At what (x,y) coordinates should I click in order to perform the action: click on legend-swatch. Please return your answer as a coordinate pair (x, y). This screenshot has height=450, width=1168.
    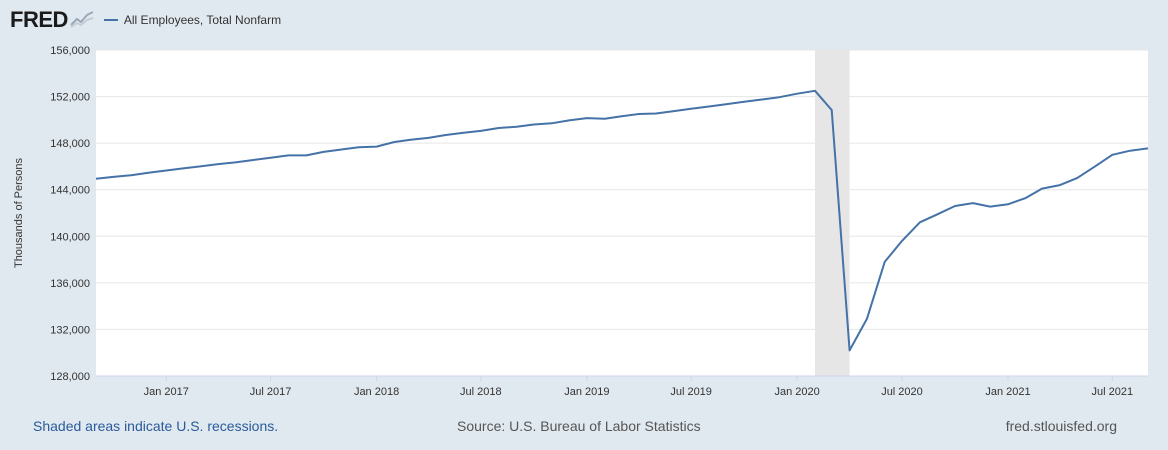
    Looking at the image, I should click on (110, 20).